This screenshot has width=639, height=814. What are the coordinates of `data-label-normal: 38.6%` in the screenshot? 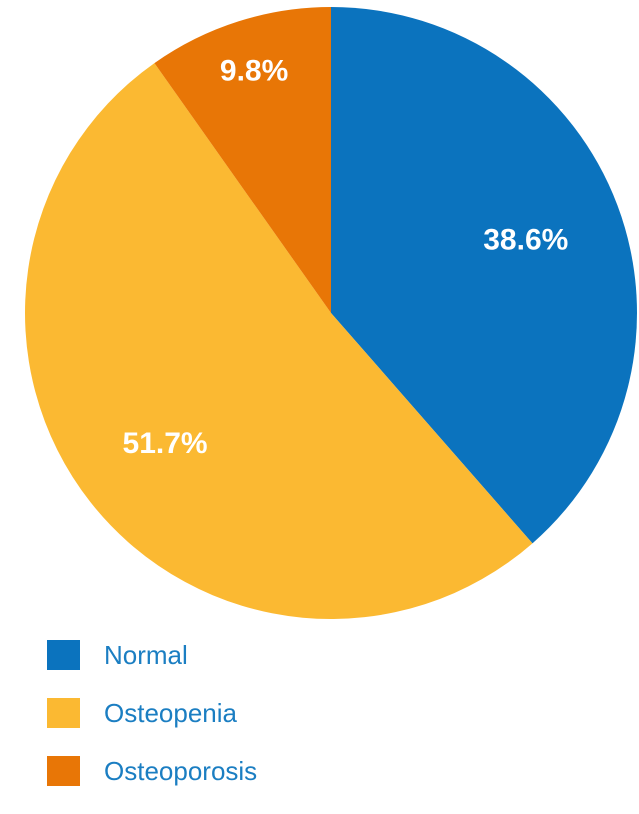 It's located at (525, 239).